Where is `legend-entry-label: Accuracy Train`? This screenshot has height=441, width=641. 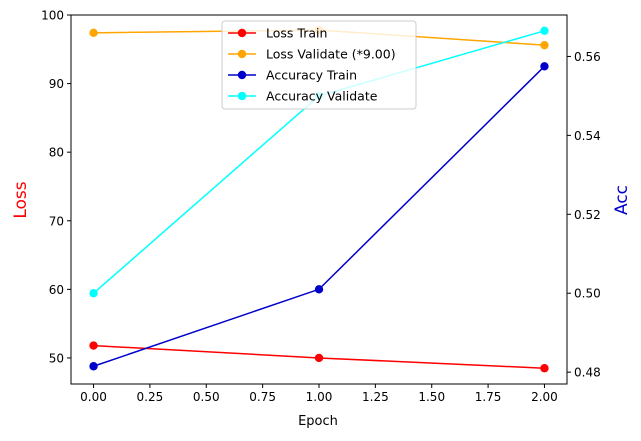 legend-entry-label: Accuracy Train is located at coordinates (311, 75).